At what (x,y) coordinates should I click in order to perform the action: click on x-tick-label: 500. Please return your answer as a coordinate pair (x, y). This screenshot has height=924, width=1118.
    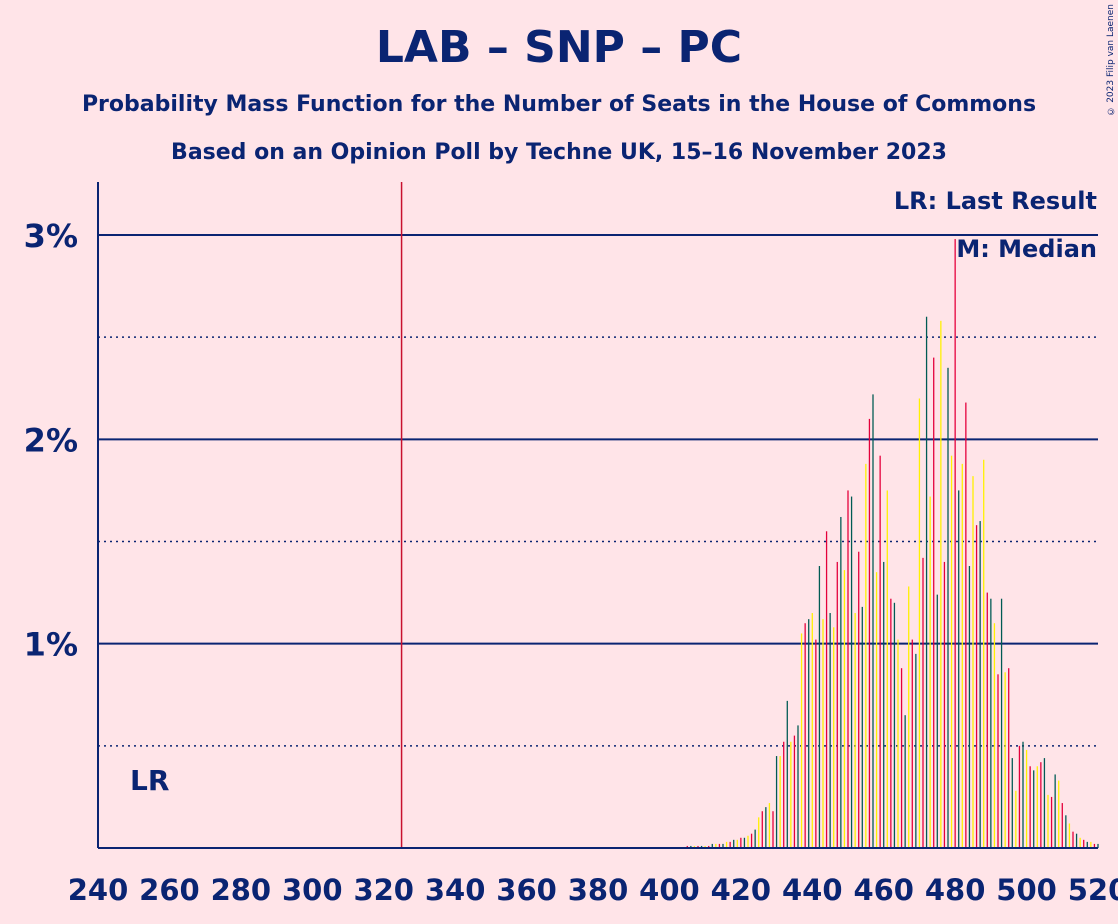
    Looking at the image, I should click on (1026, 890).